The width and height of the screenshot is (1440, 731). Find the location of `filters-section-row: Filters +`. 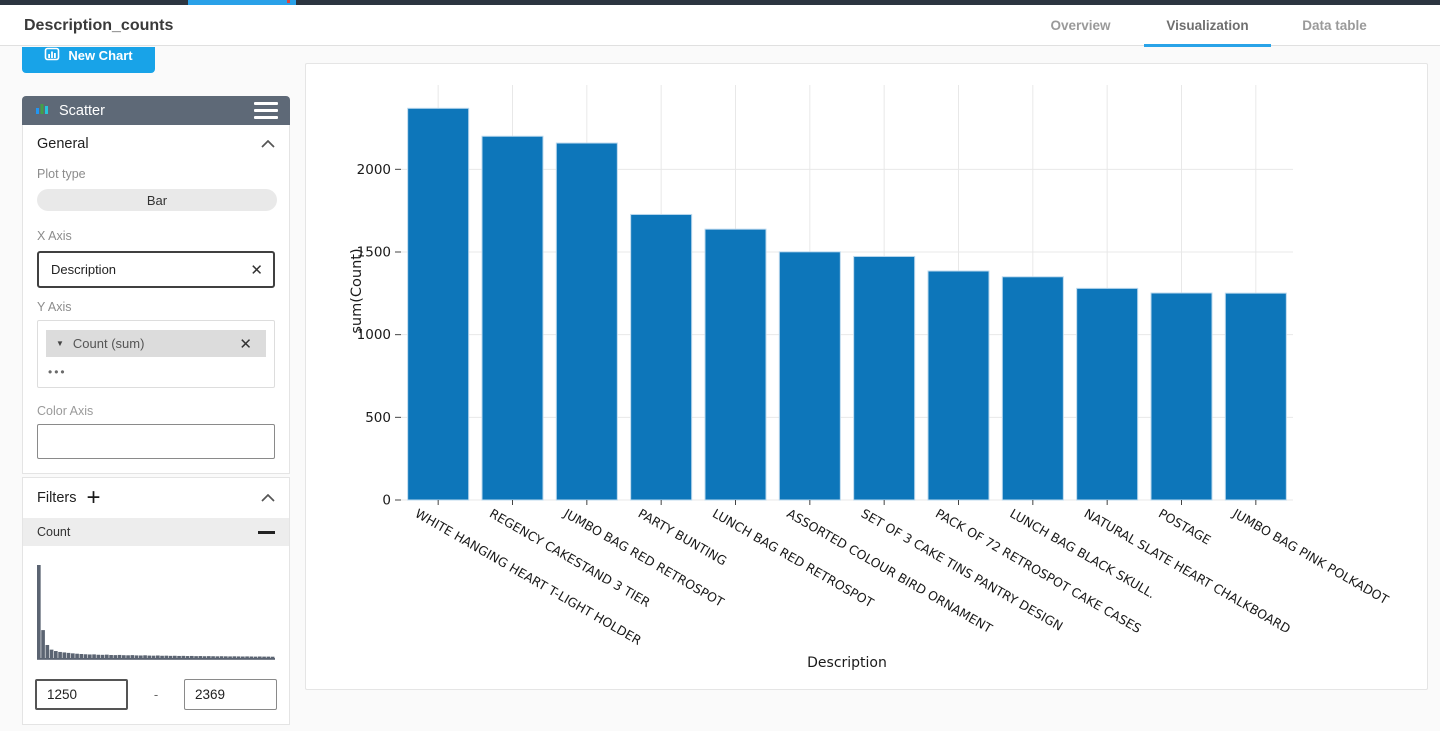

filters-section-row: Filters + is located at coordinates (156, 495).